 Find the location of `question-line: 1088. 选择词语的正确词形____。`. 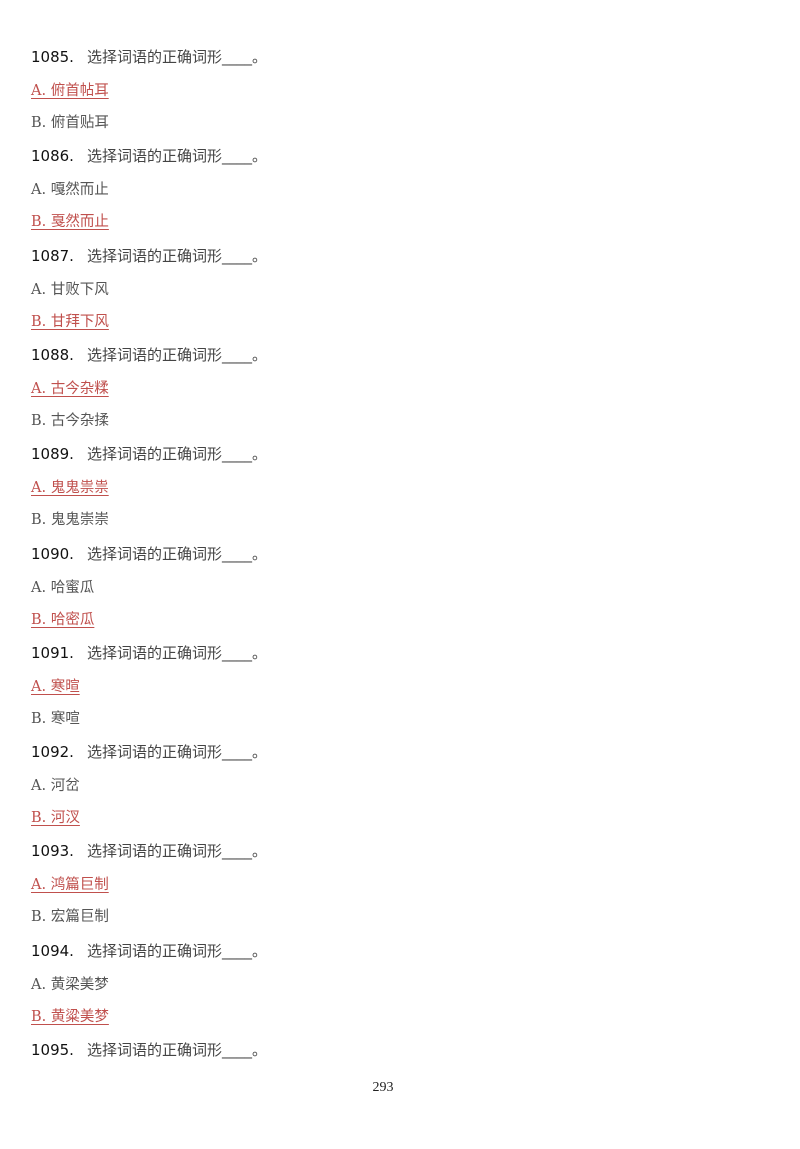

question-line: 1088. 选择词语的正确词形____。 is located at coordinates (149, 355).